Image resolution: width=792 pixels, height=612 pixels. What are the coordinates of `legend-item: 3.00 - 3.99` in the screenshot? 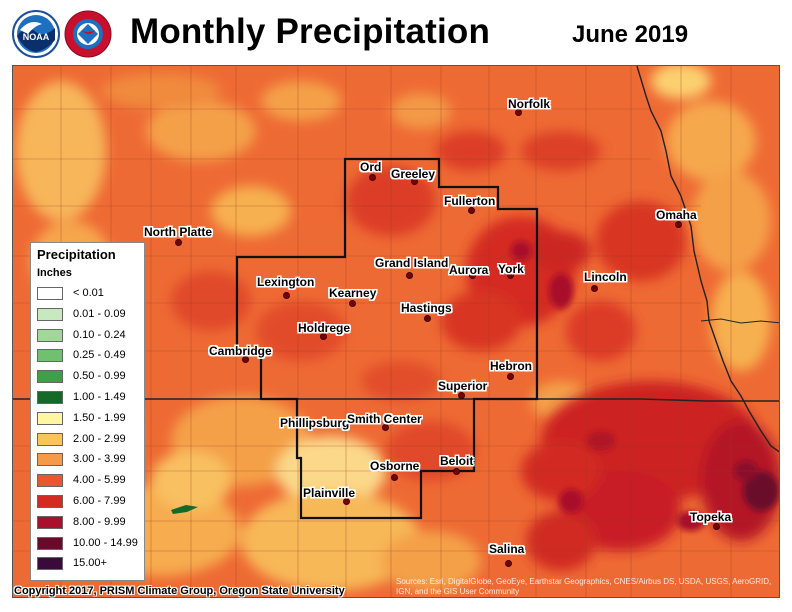 It's located at (89, 461).